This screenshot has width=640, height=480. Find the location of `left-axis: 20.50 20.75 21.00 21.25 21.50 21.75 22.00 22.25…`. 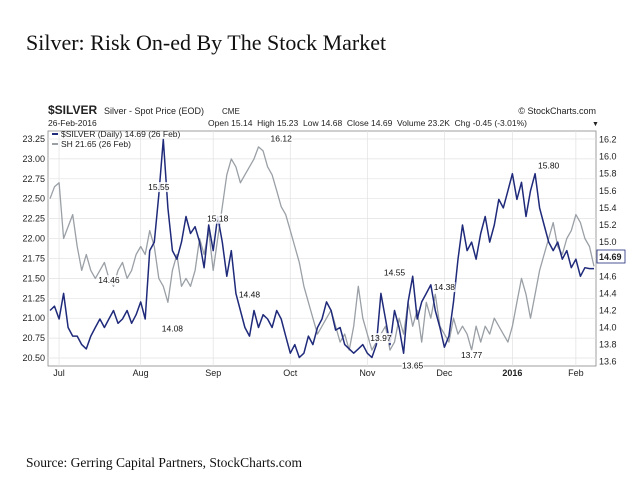

left-axis: 20.50 20.75 21.00 21.25 21.50 21.75 22.00 22.25… is located at coordinates (33, 248).